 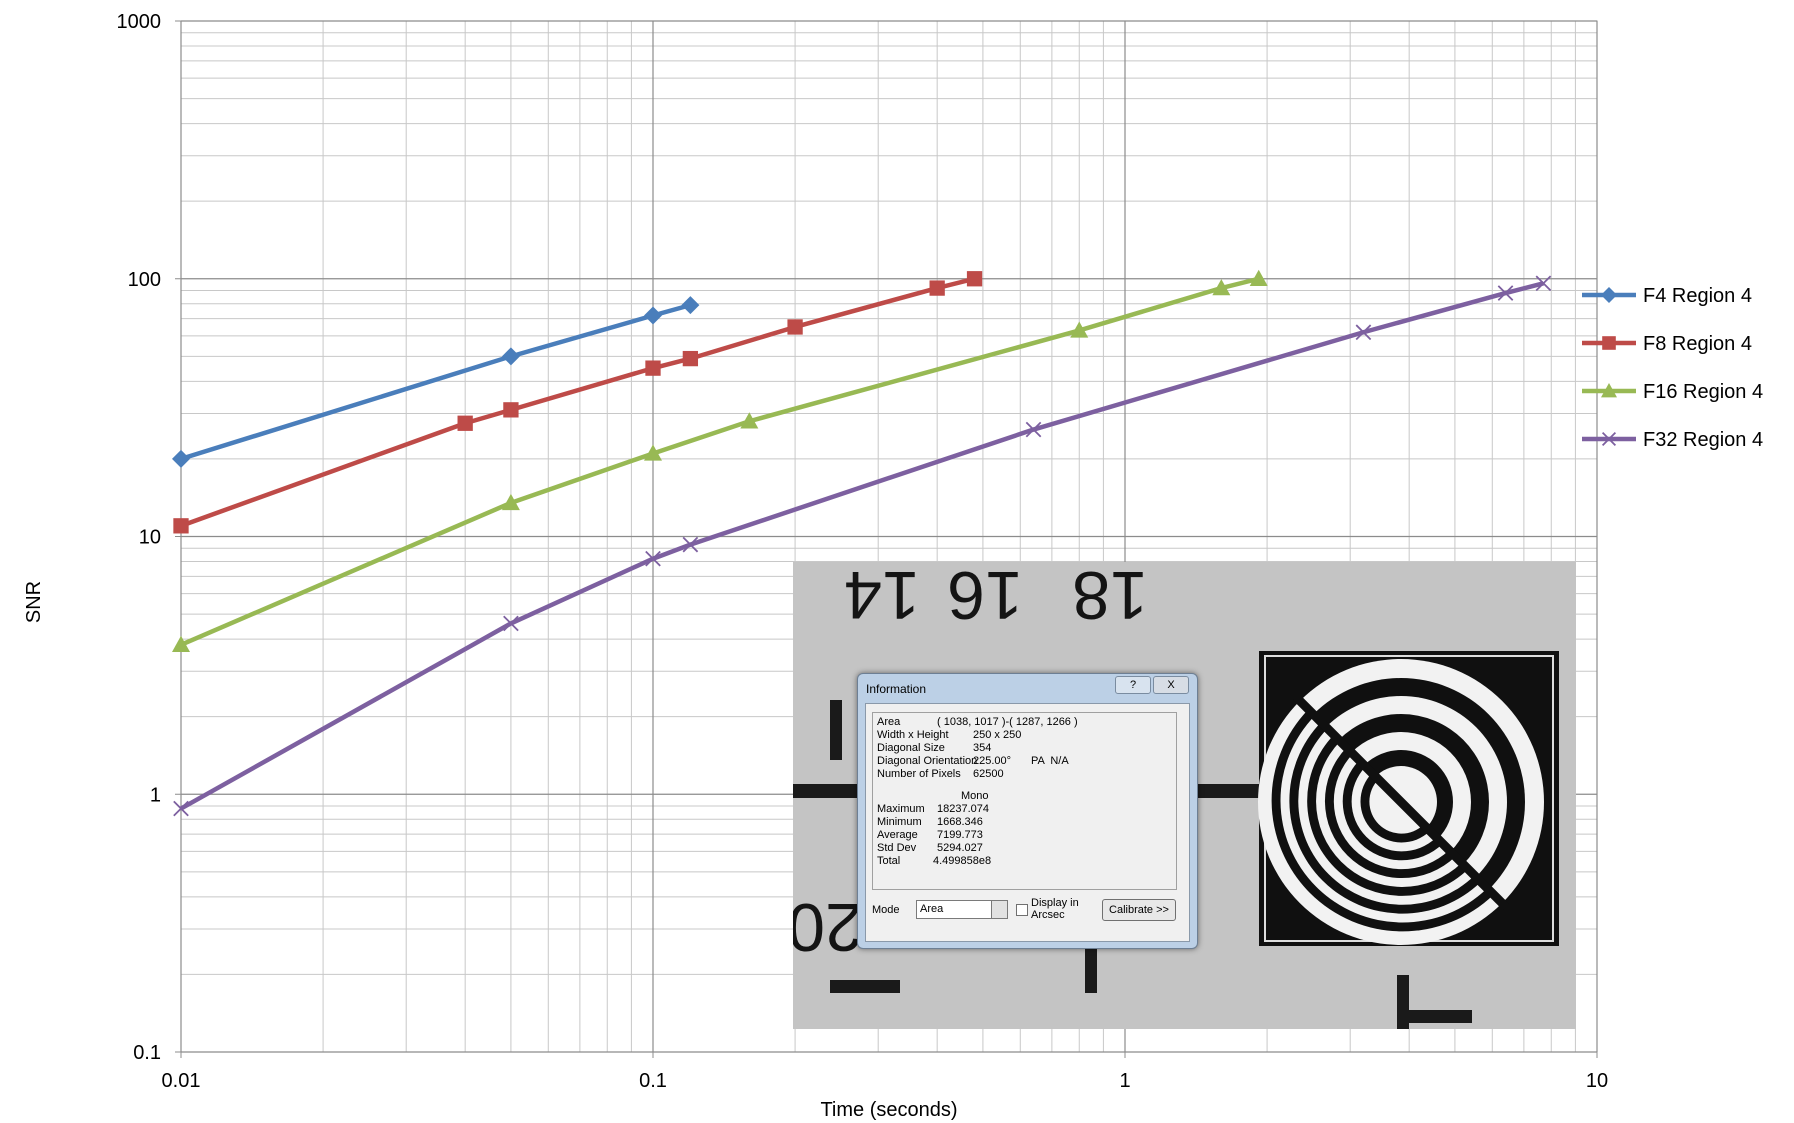 I want to click on scale-number: 20, so click(x=825, y=927).